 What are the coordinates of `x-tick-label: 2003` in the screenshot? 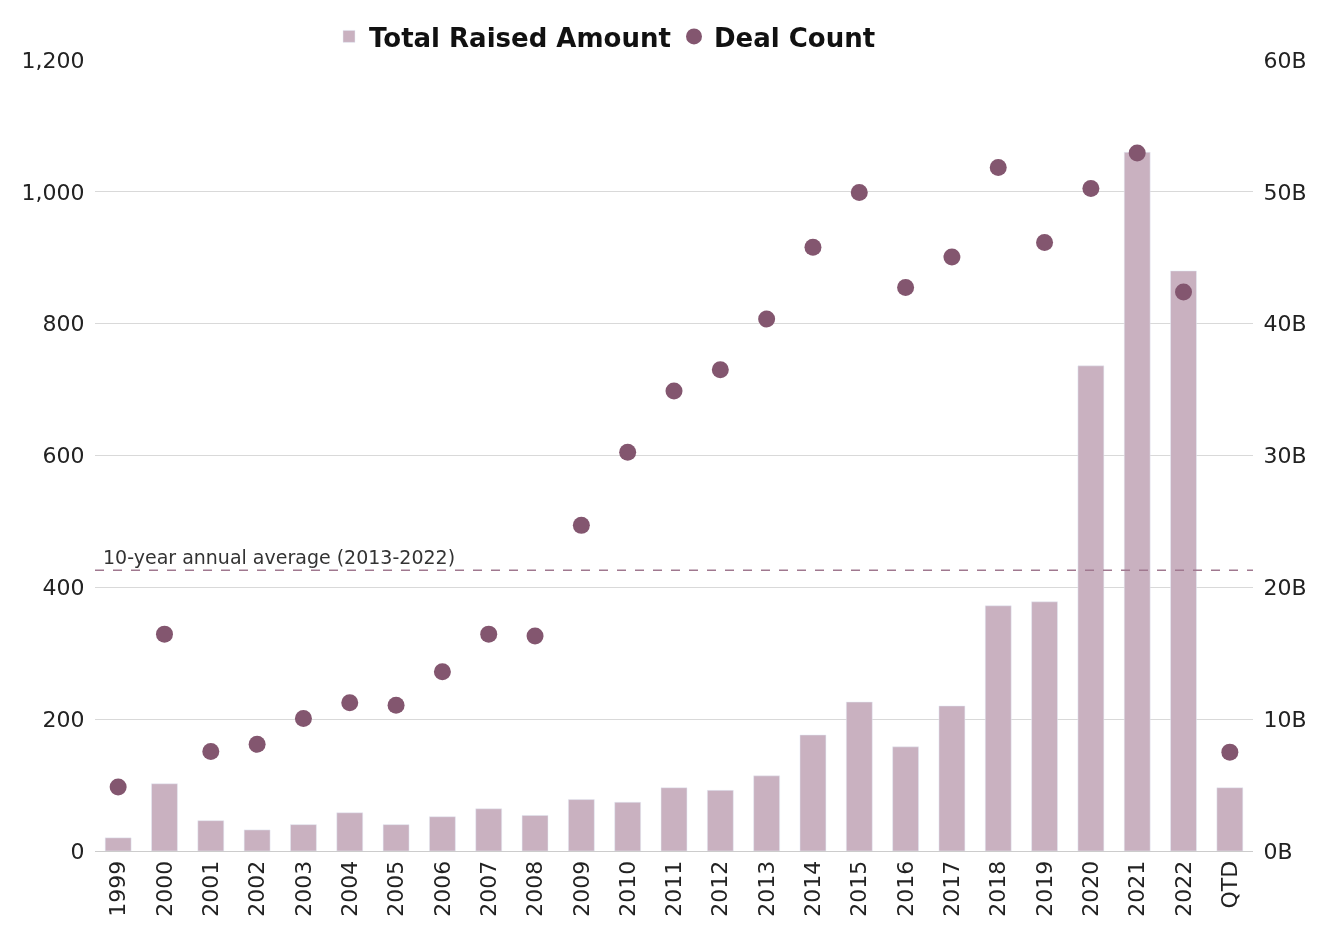 It's located at (303, 888).